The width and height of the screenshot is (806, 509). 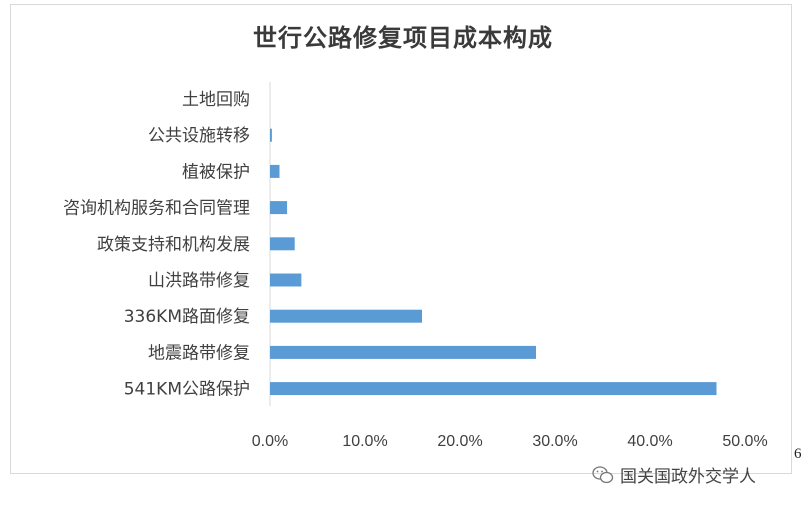 What do you see at coordinates (554, 441) in the screenshot?
I see `x-tick-label: 30.0%` at bounding box center [554, 441].